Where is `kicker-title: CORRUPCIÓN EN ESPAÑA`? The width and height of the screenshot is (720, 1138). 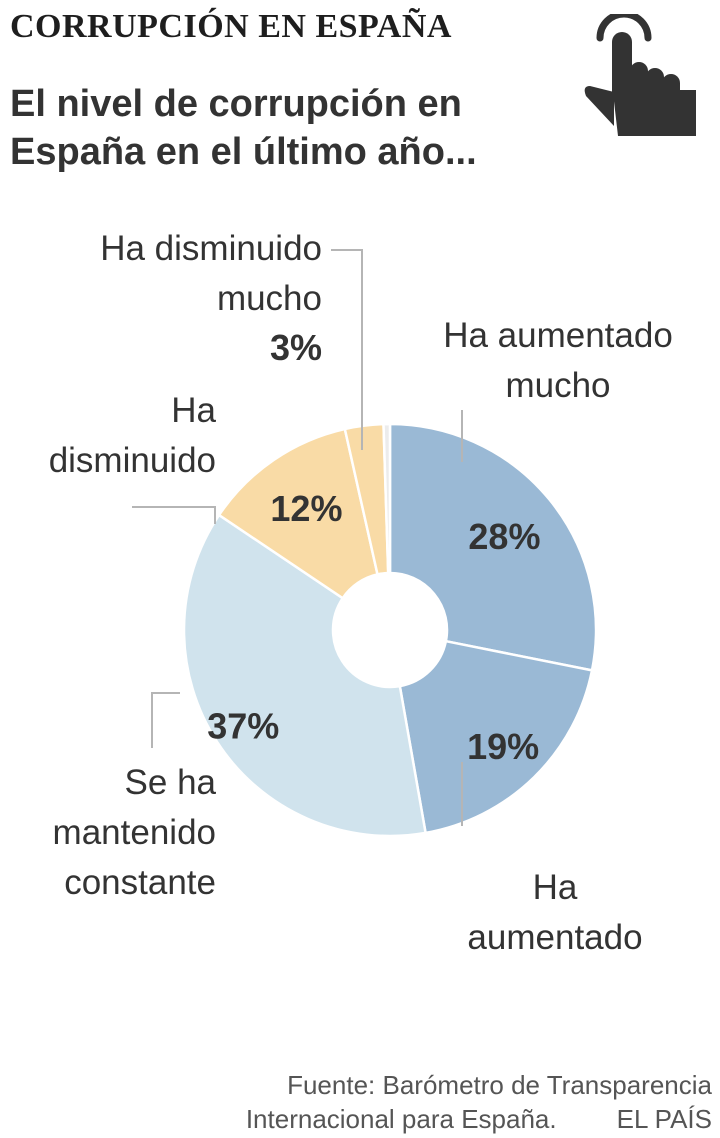
kicker-title: CORRUPCIÓN EN ESPAÑA is located at coordinates (231, 26).